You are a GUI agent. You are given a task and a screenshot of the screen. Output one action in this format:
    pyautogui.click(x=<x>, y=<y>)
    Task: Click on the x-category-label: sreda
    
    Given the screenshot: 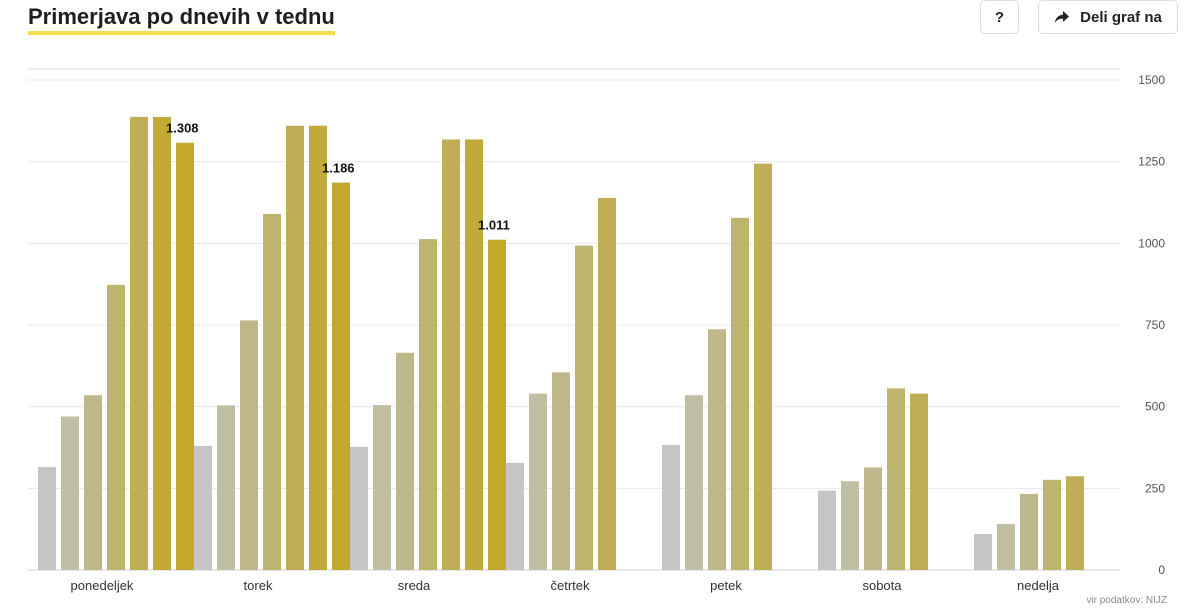 What is the action you would take?
    pyautogui.click(x=414, y=585)
    